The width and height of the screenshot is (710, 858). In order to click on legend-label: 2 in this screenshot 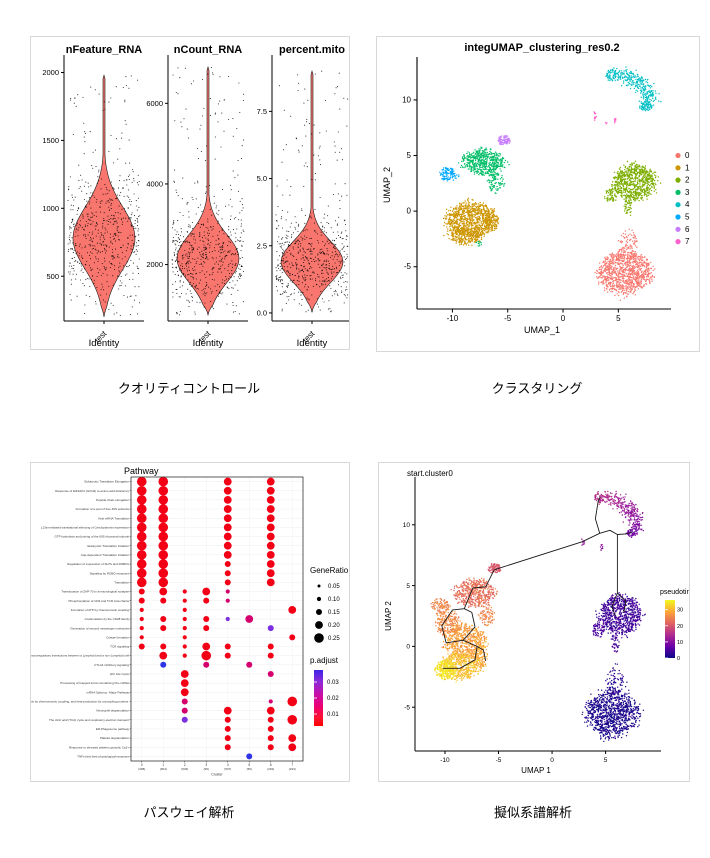, I will do `click(687, 180)`.